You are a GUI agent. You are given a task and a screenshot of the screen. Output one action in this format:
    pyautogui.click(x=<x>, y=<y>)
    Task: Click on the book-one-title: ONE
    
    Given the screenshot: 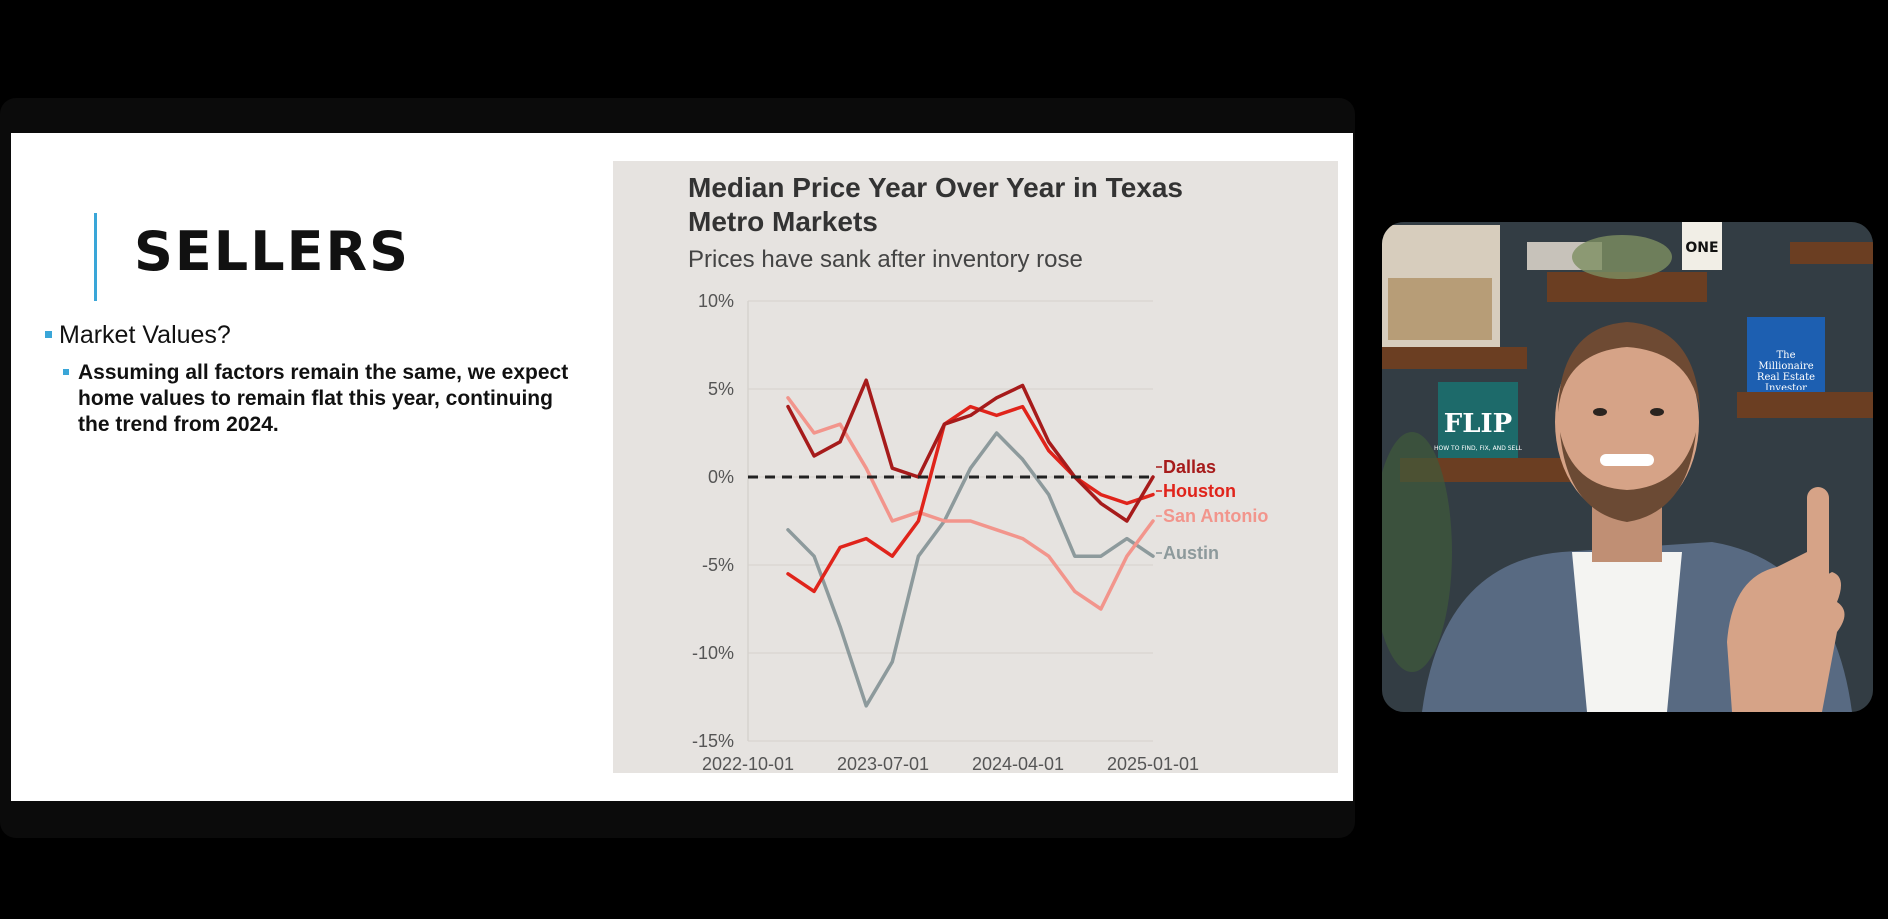 What is the action you would take?
    pyautogui.click(x=1701, y=248)
    